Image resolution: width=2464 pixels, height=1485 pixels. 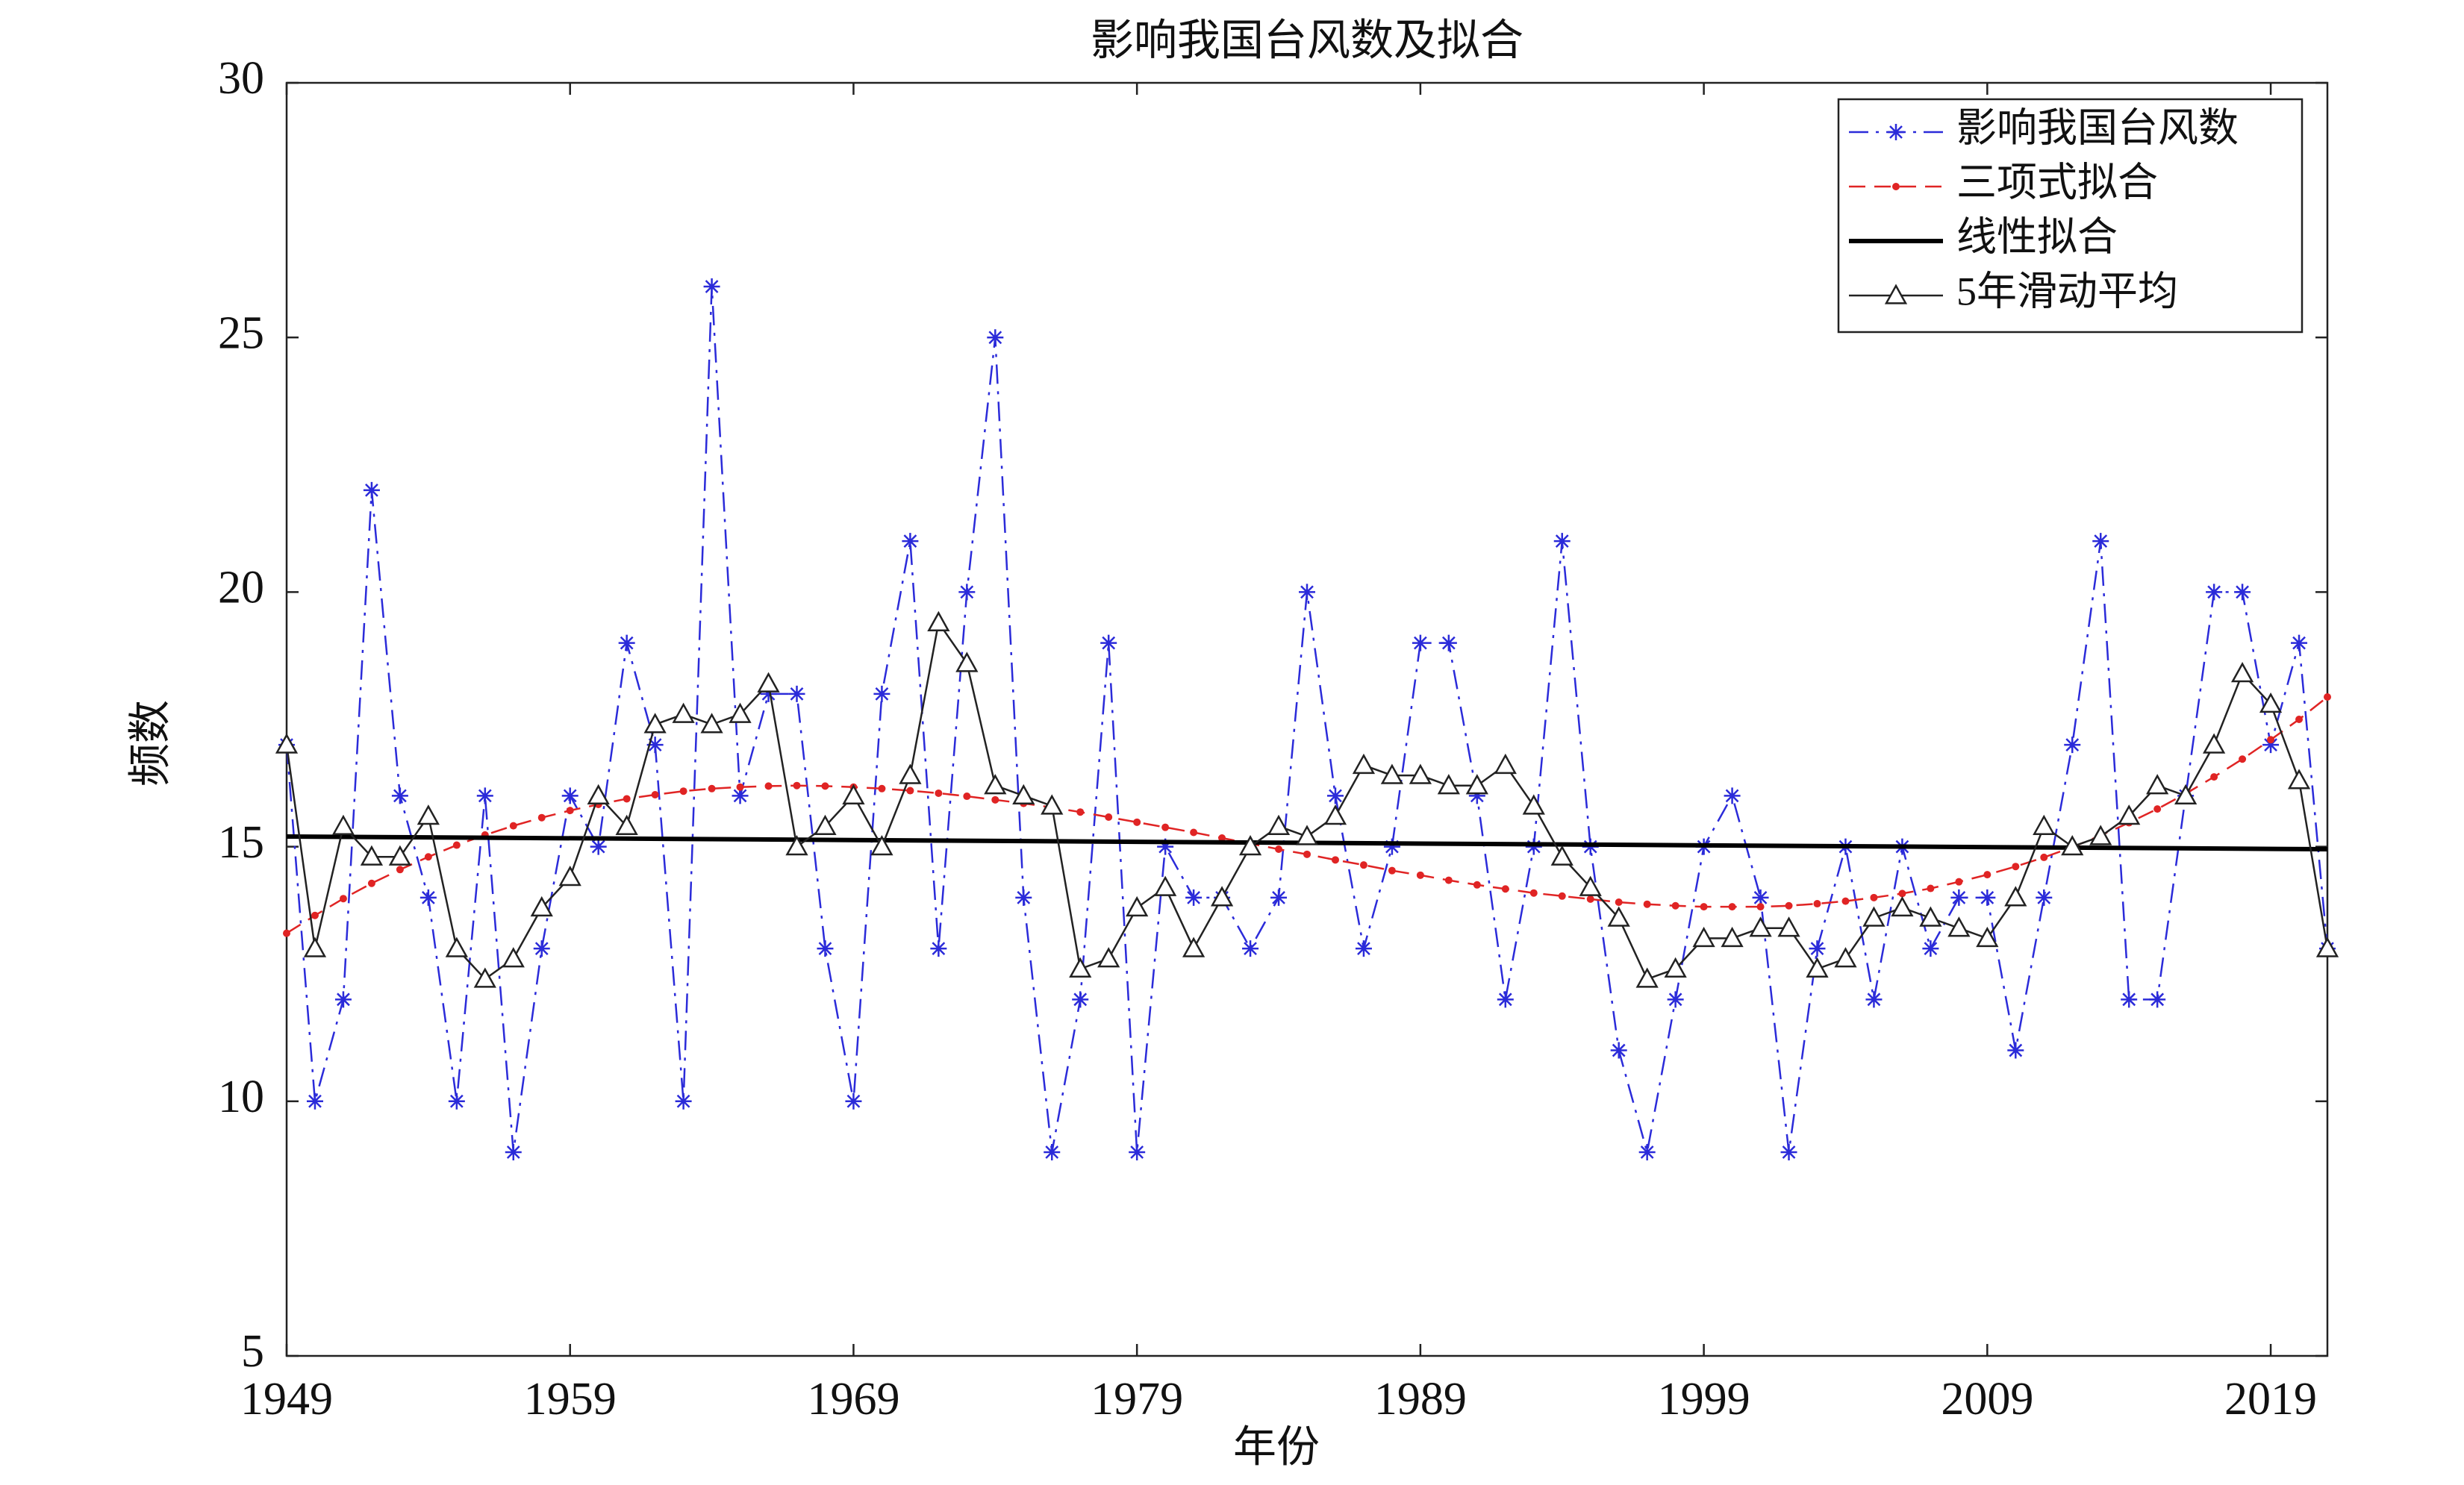 I want to click on legend-label: 影响我国台风数, so click(x=2098, y=127).